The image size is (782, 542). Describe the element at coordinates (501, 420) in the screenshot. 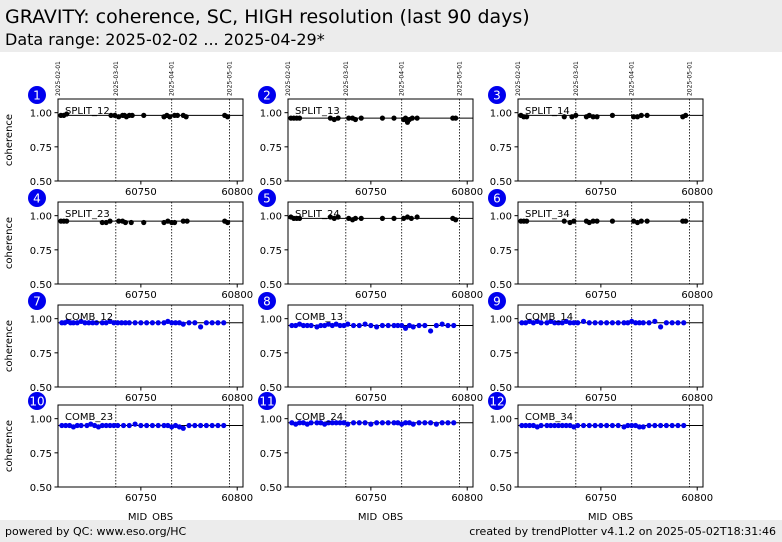

I see `y-tick-label: 1.00` at that location.